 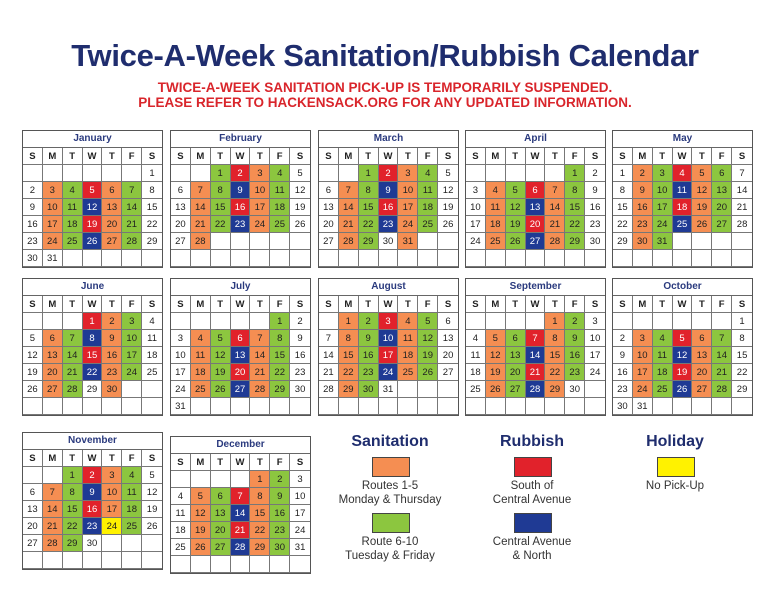 I want to click on day-cell: 13, so click(x=220, y=513).